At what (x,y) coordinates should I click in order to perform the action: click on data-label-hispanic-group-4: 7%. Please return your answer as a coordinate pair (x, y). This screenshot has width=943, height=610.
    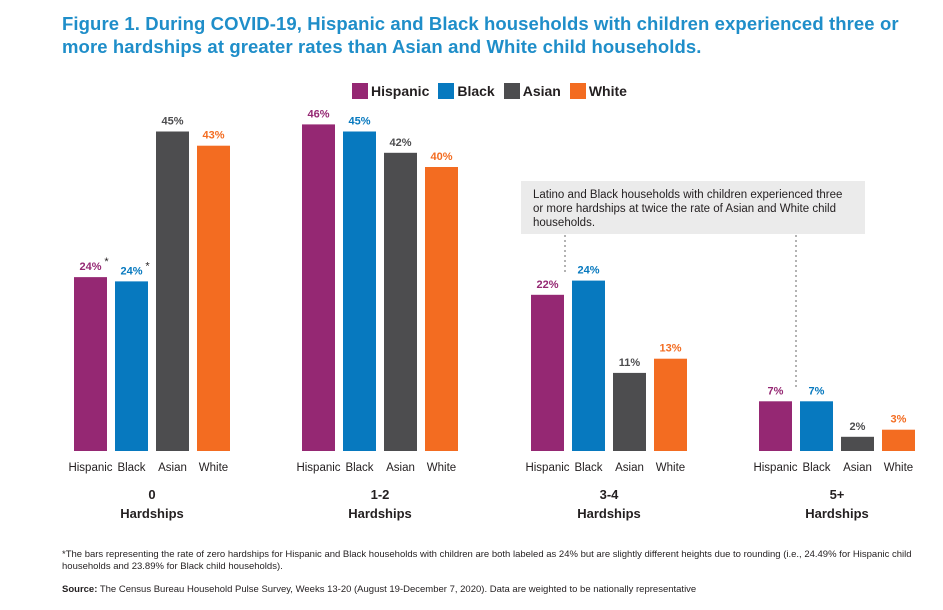
    Looking at the image, I should click on (776, 391).